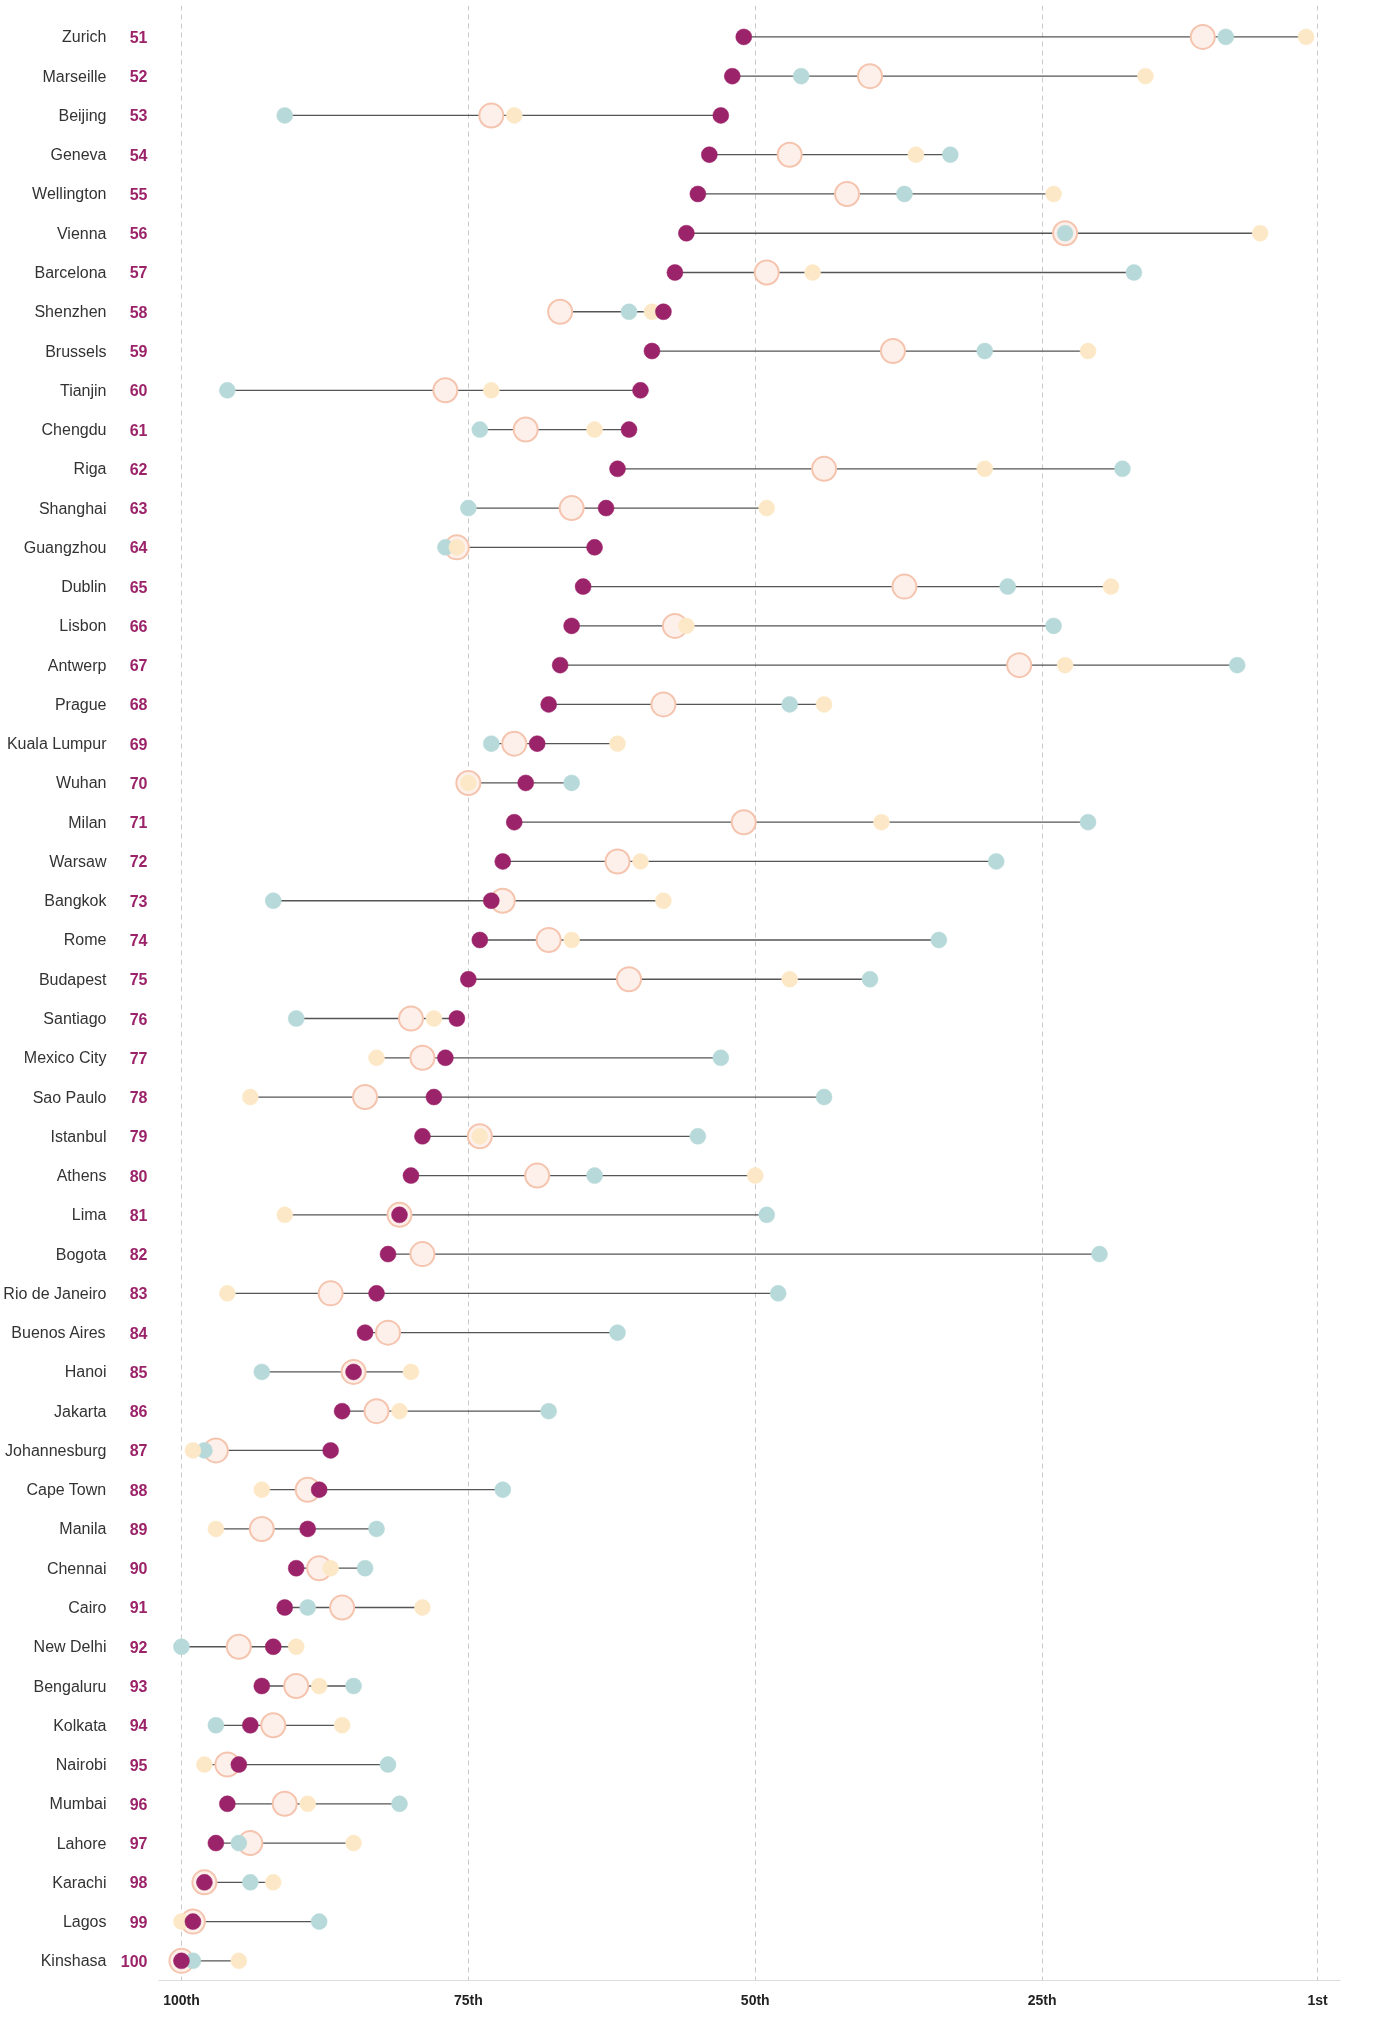  Describe the element at coordinates (138, 1176) in the screenshot. I see `text: 80` at that location.